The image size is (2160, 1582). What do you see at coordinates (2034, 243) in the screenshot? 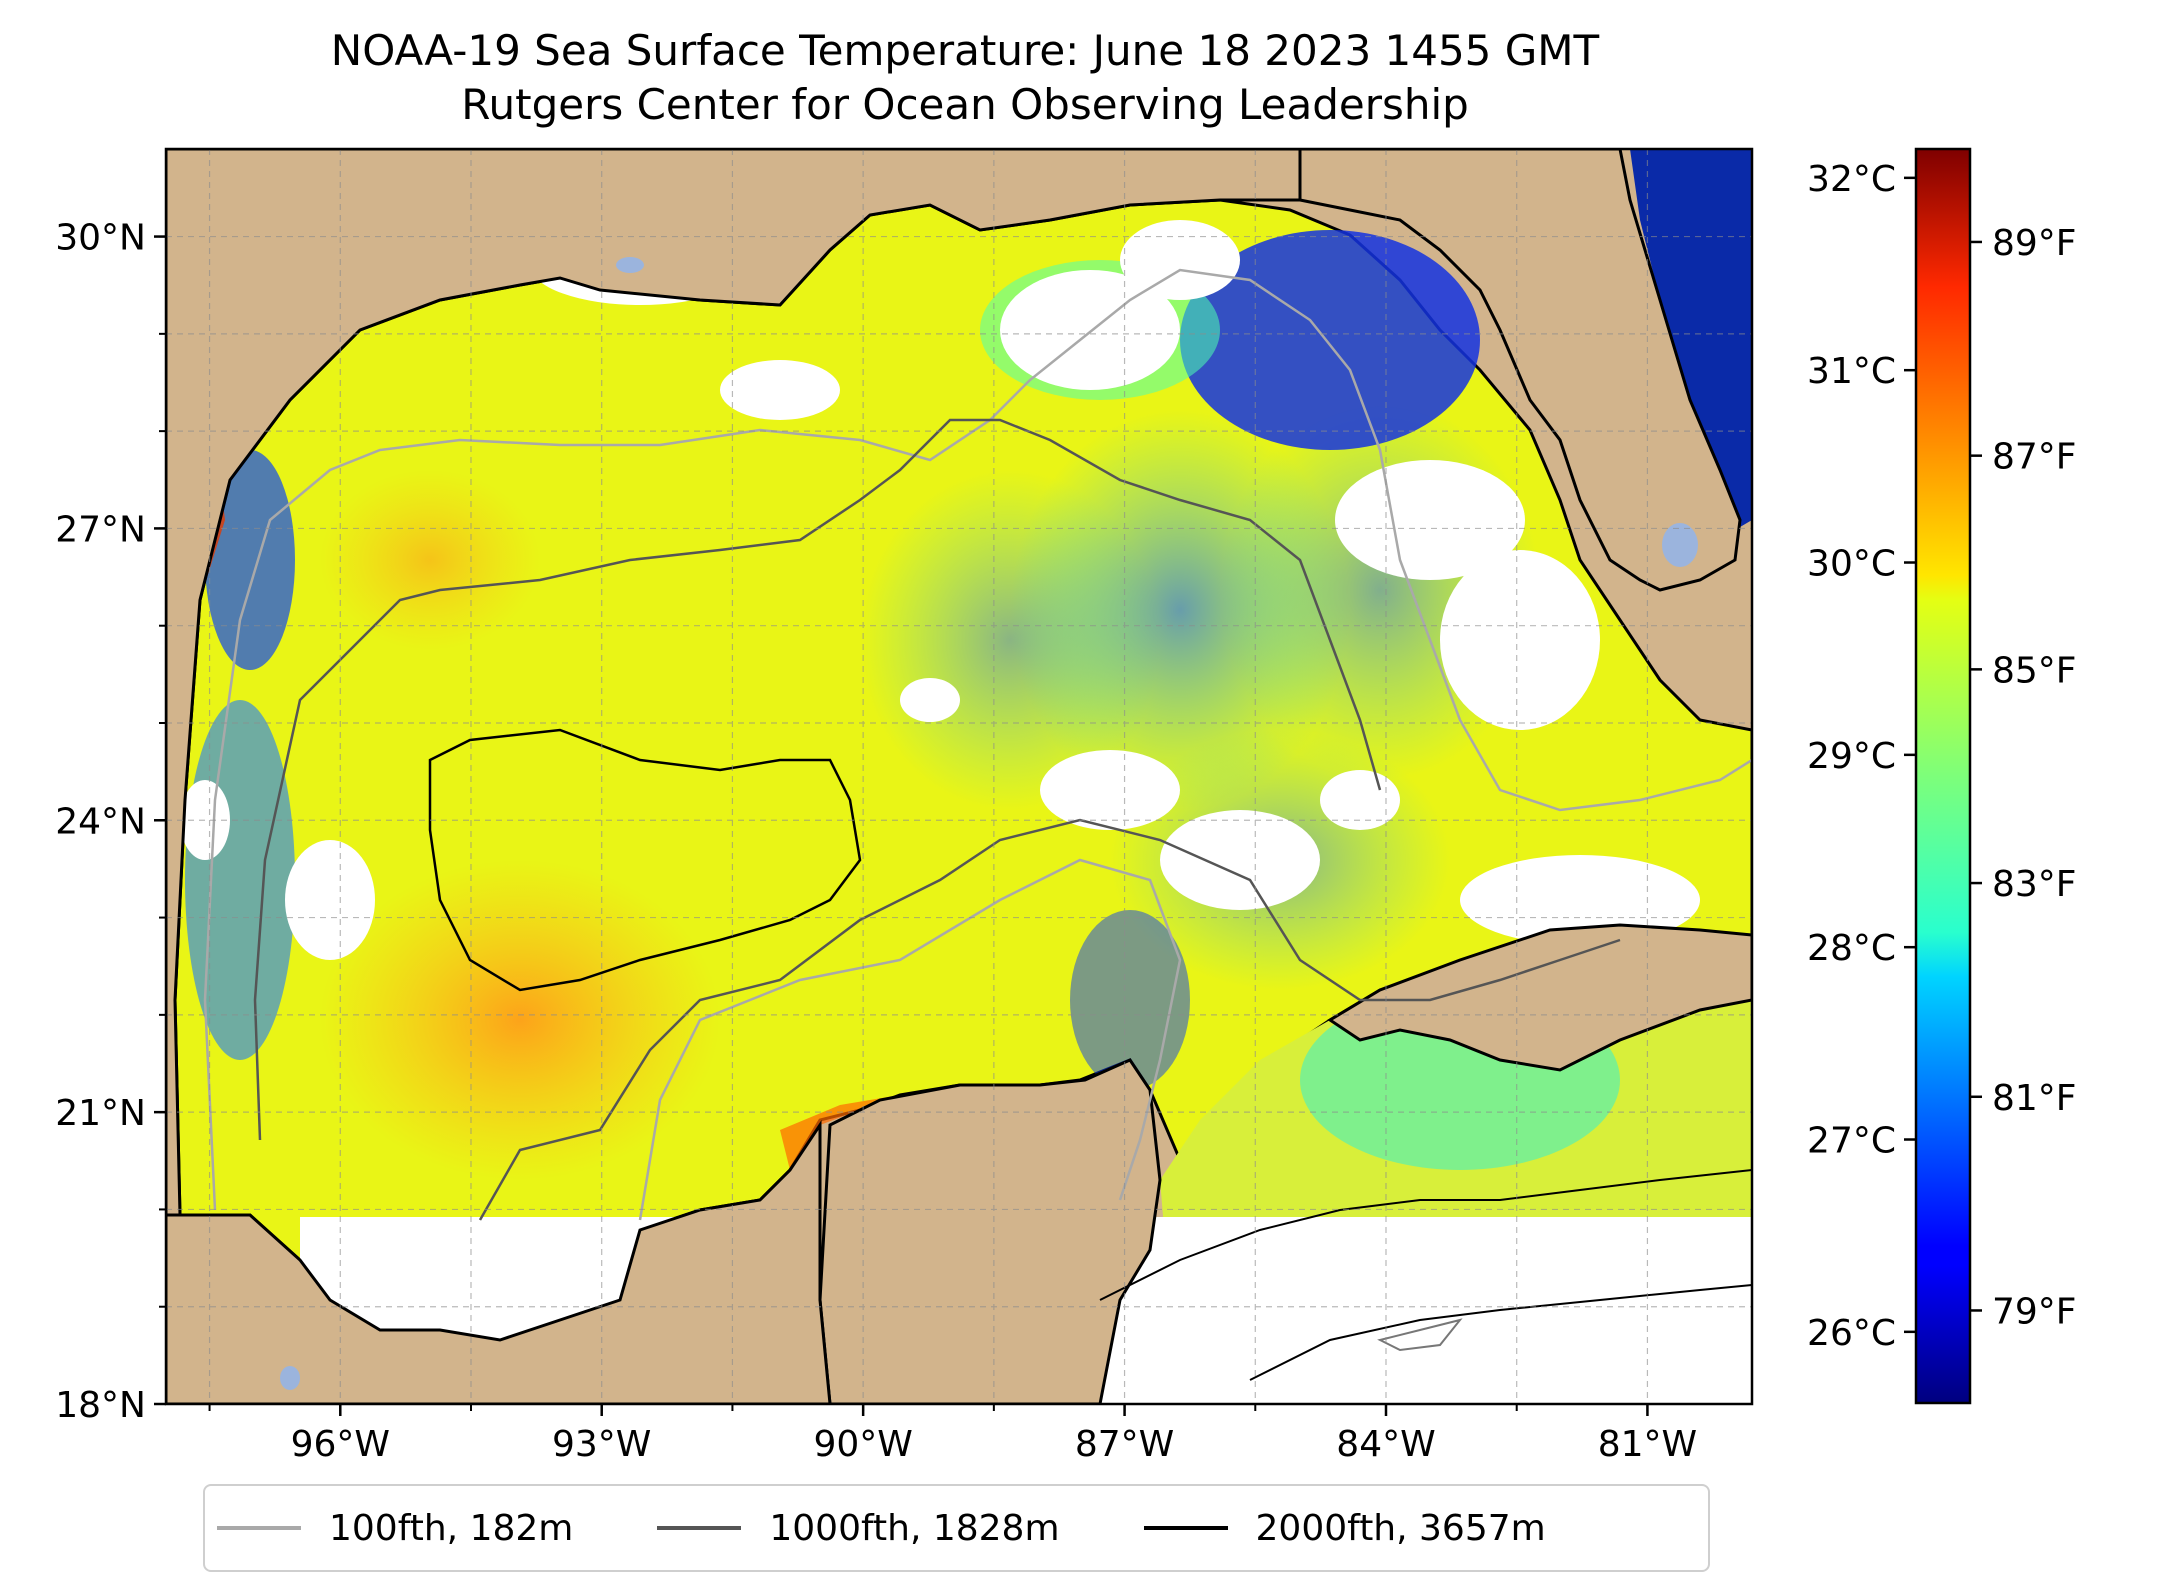
I see `fahrenheit-tick-label: 89°F` at bounding box center [2034, 243].